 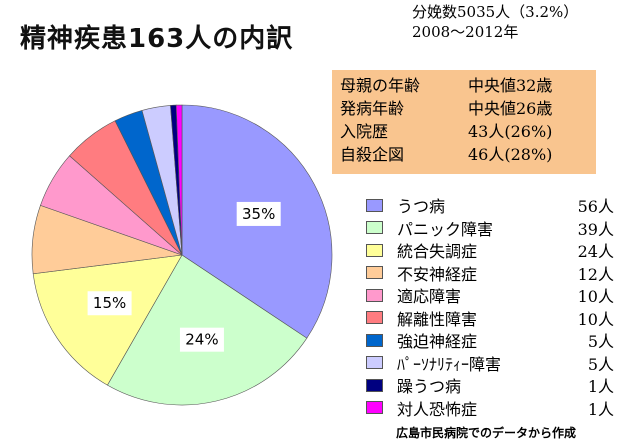 I want to click on legend-item: 対人恐怖症 1人, so click(x=490, y=408).